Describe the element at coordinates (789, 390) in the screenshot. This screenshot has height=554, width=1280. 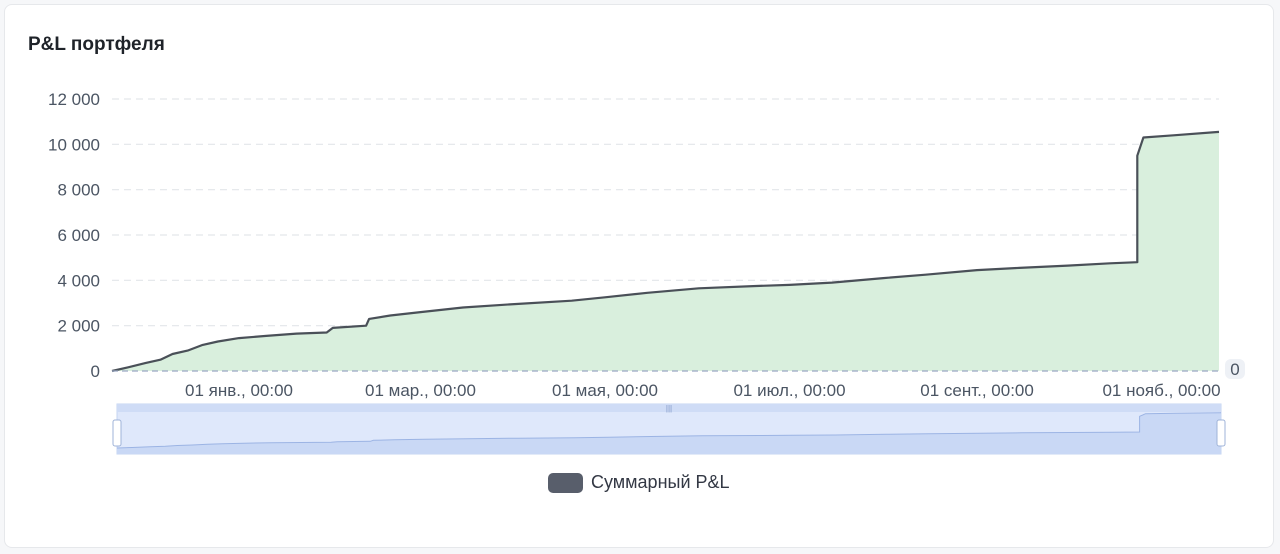
I see `x-tick-label: 01 июл., 00:00` at that location.